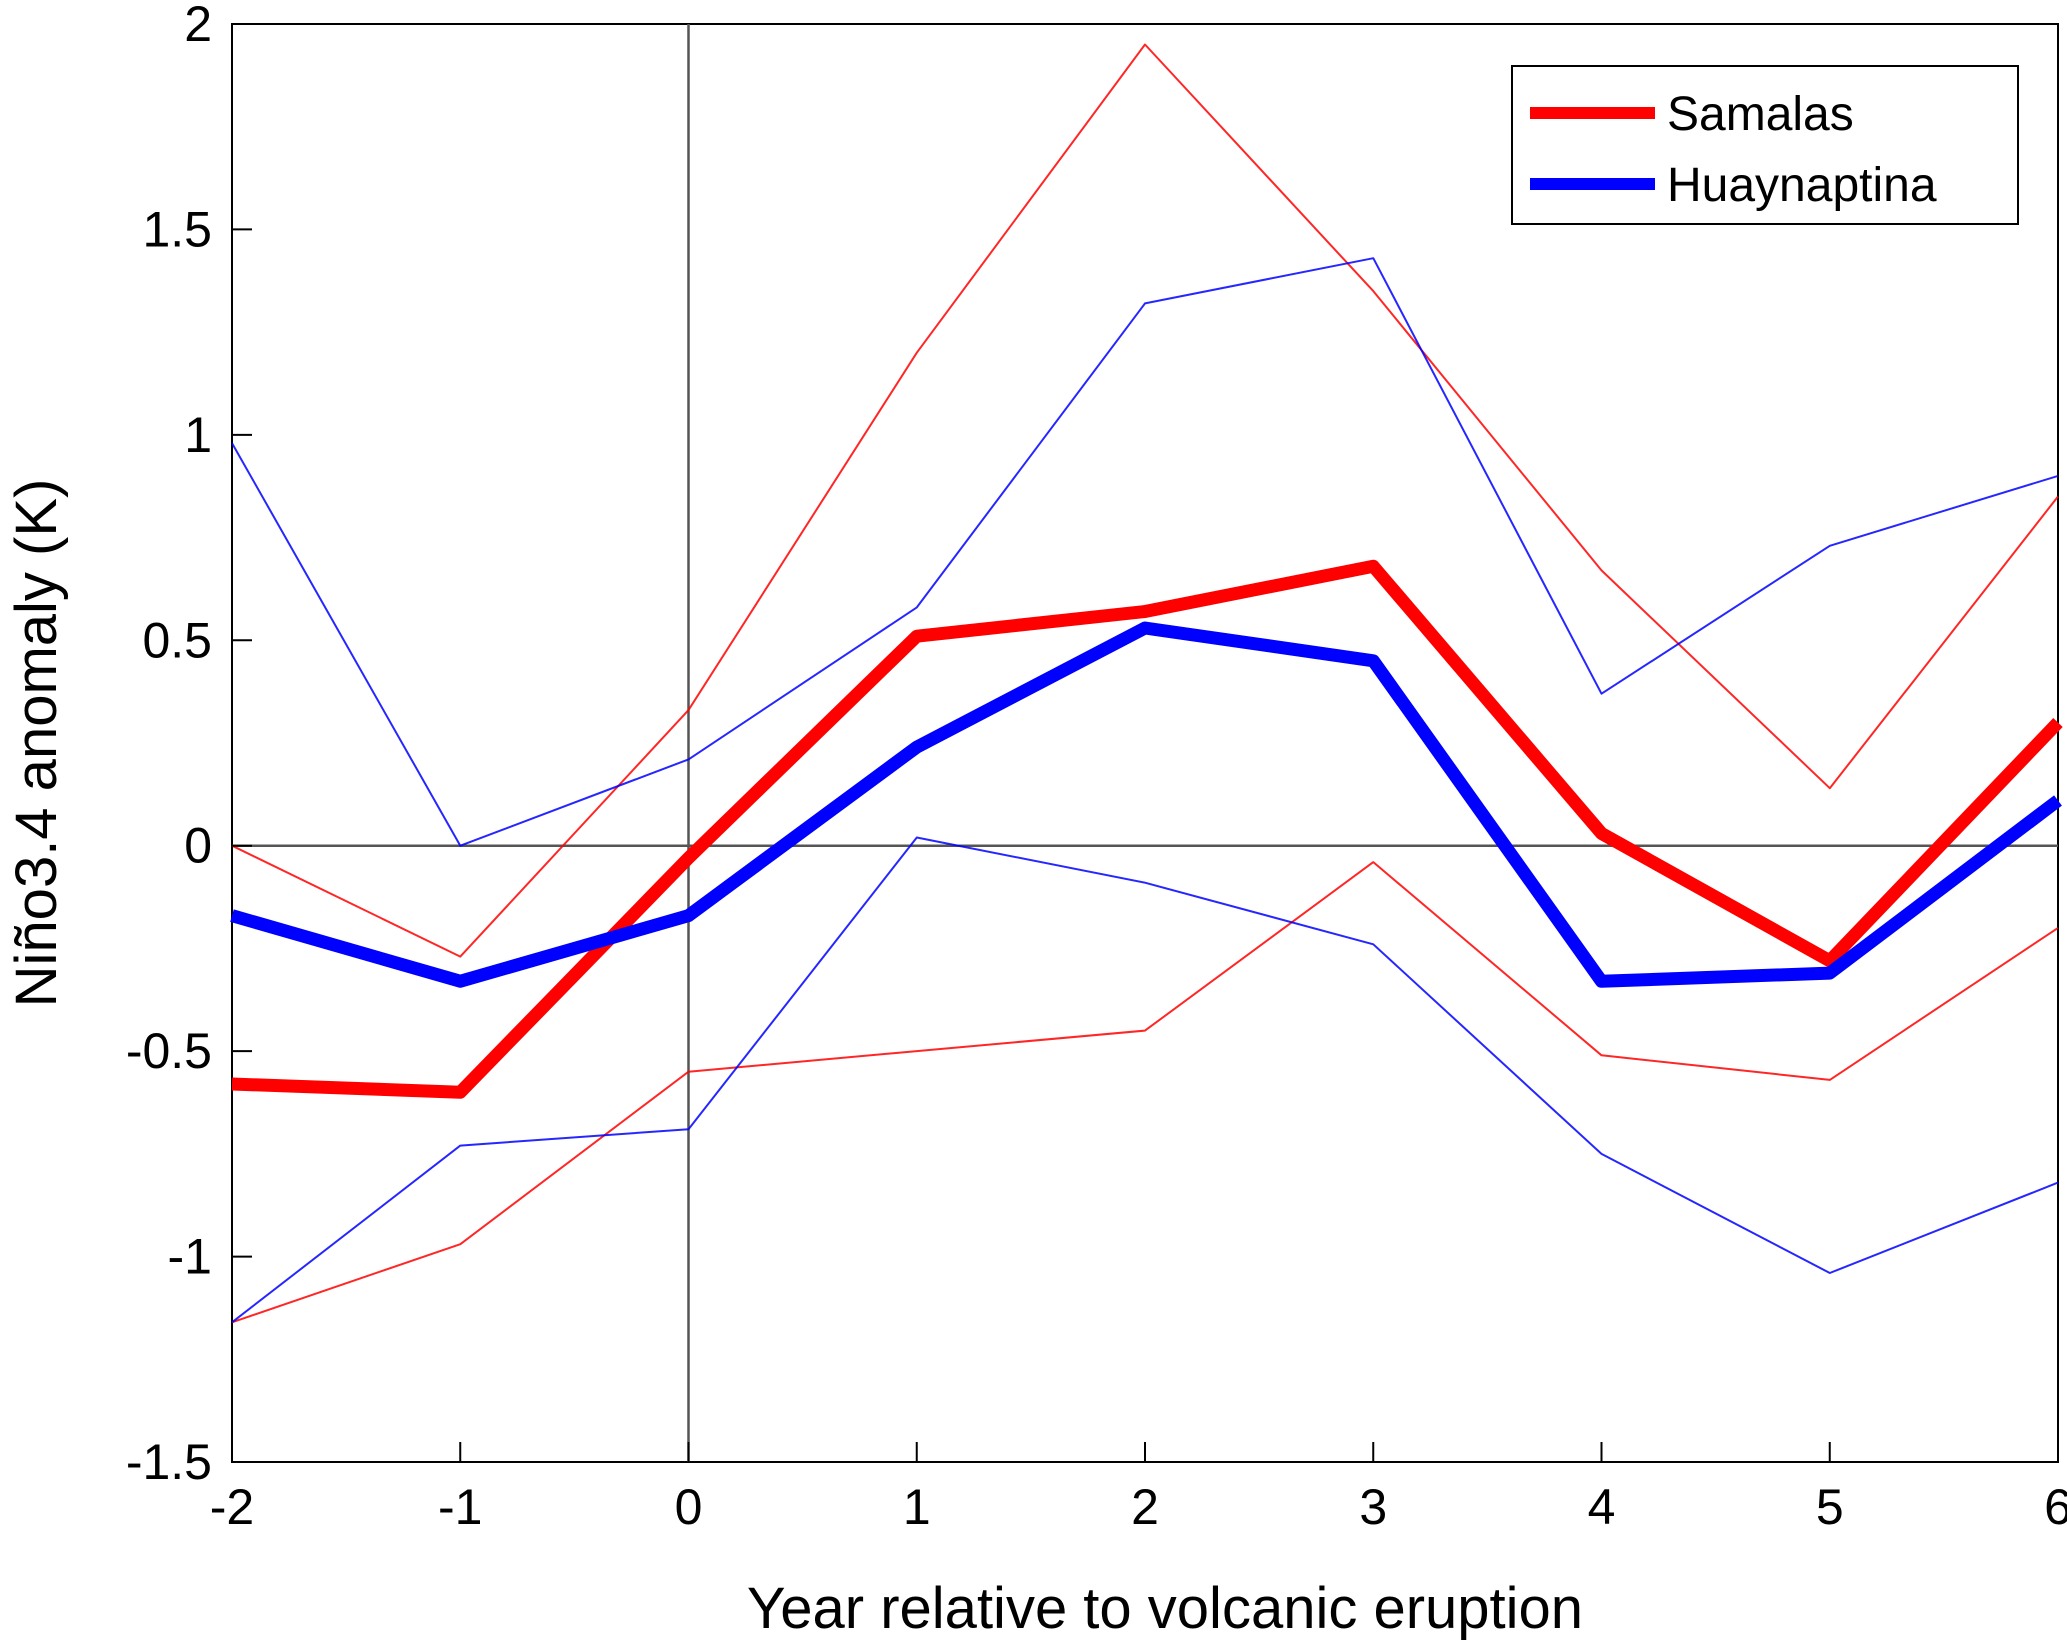  I want to click on y-axis-title: Niño3.4 anomaly (K), so click(36, 743).